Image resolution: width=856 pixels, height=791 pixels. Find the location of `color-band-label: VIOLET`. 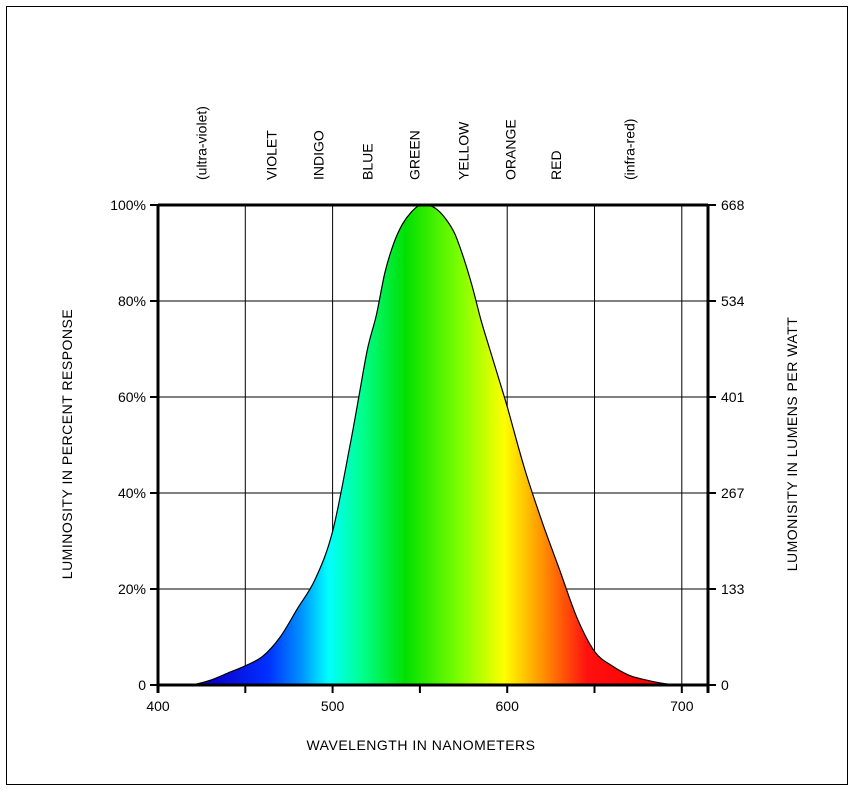

color-band-label: VIOLET is located at coordinates (272, 155).